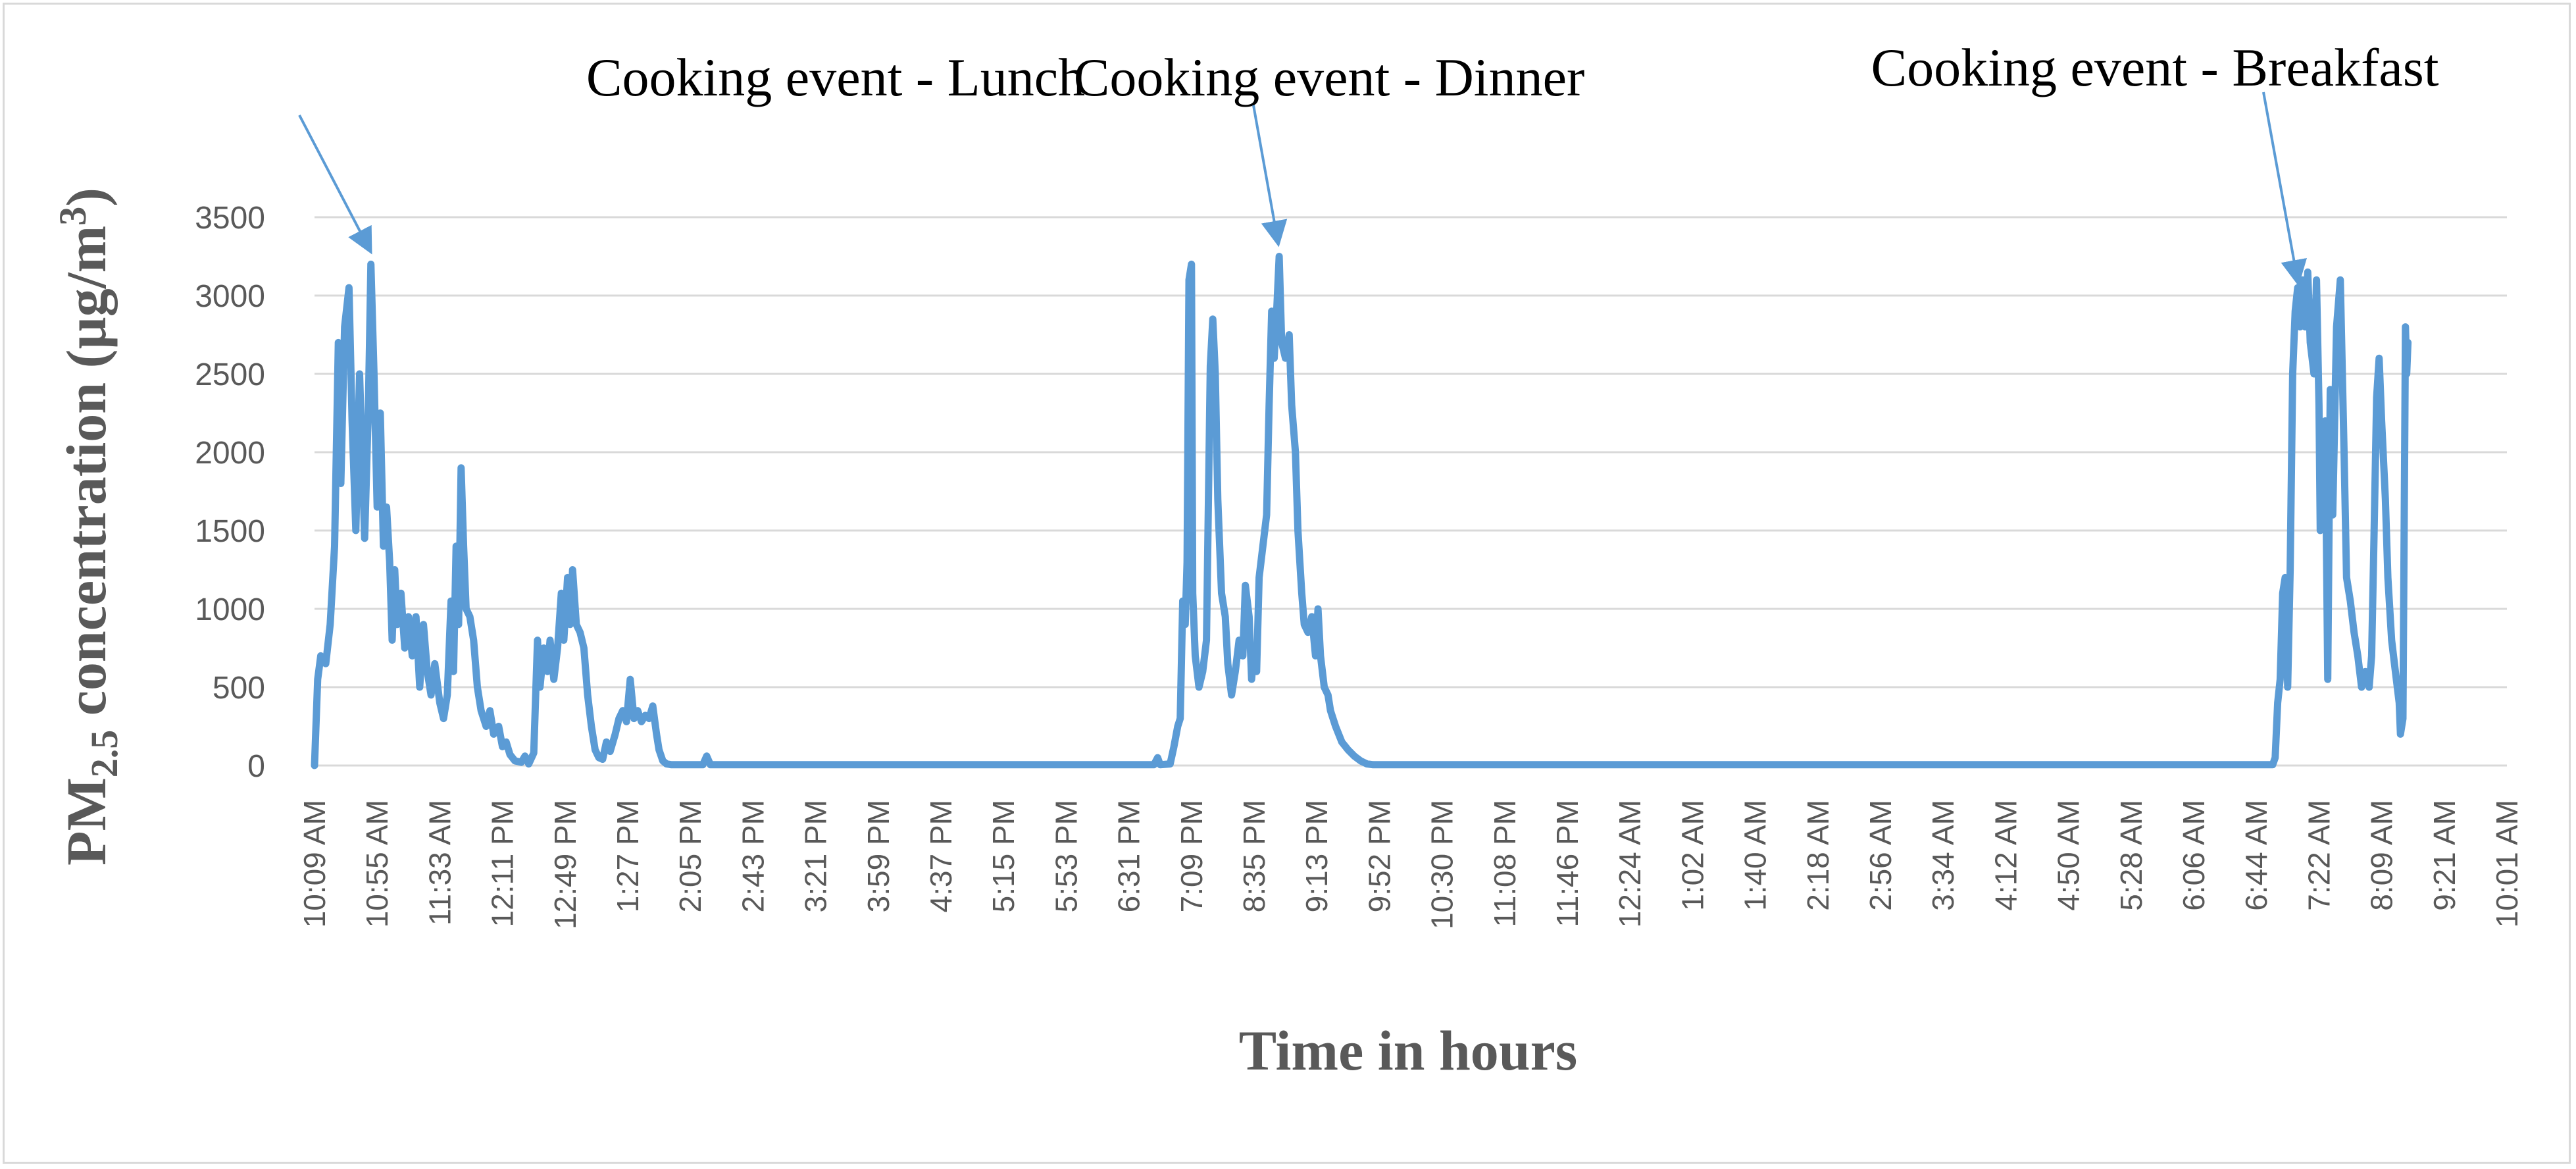 This screenshot has height=1169, width=2576. What do you see at coordinates (87, 478) in the screenshot?
I see `y-axis-title-middle: concentration (µg/m` at bounding box center [87, 478].